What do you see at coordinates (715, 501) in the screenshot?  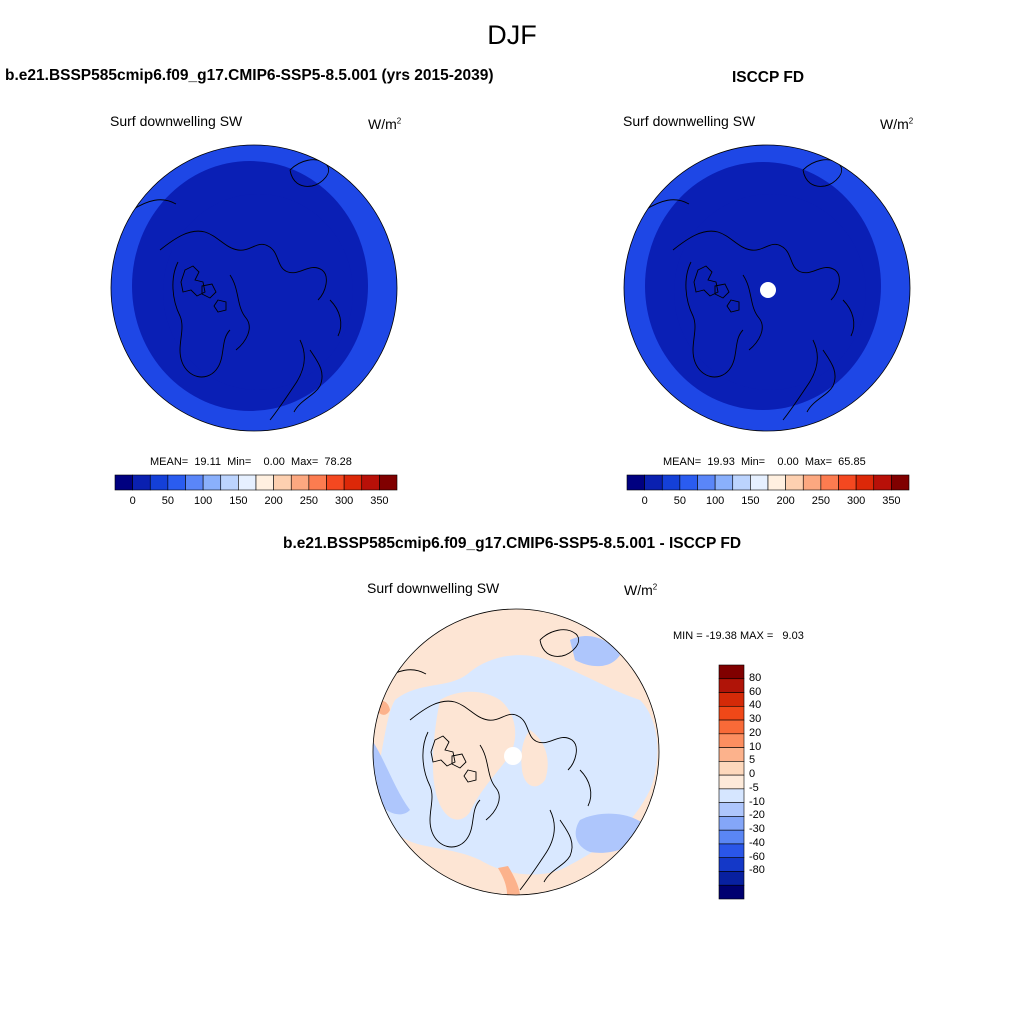 I see `obs-colorbar-tick-label: 100` at bounding box center [715, 501].